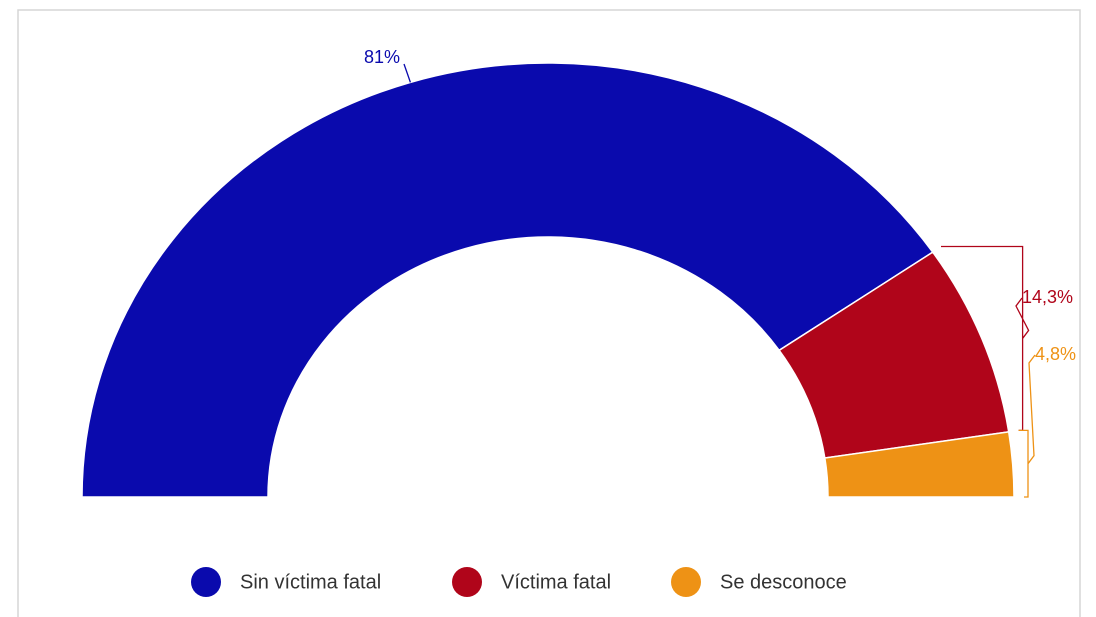  What do you see at coordinates (783, 582) in the screenshot?
I see `legend-label: Se desconoce` at bounding box center [783, 582].